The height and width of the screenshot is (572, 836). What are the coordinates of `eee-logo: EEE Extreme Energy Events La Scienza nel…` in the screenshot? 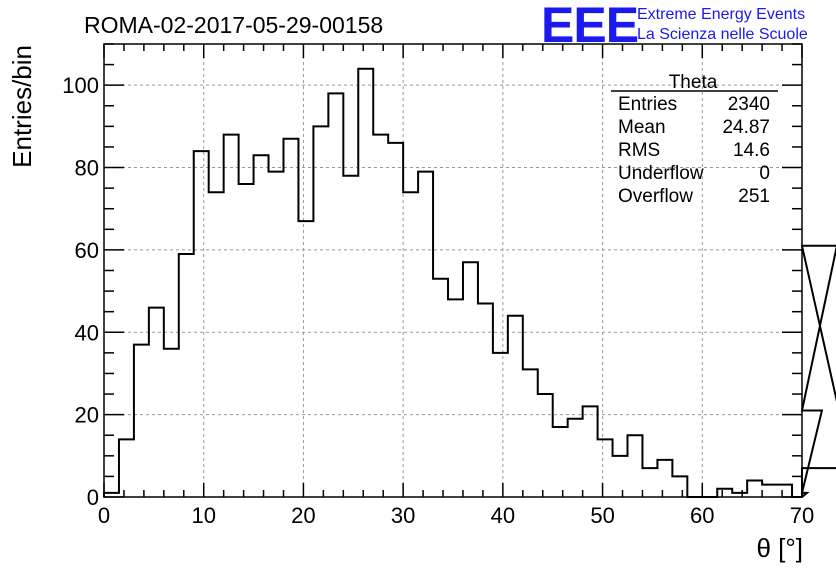 It's located at (674, 26).